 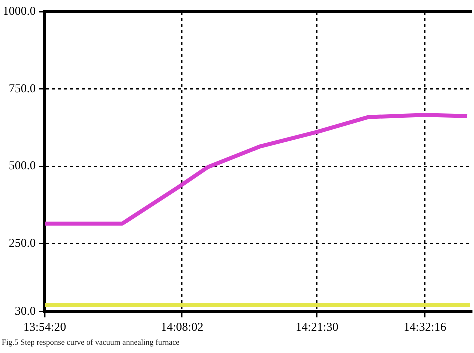 What do you see at coordinates (22, 165) in the screenshot?
I see `y-tick-label: 500.0` at bounding box center [22, 165].